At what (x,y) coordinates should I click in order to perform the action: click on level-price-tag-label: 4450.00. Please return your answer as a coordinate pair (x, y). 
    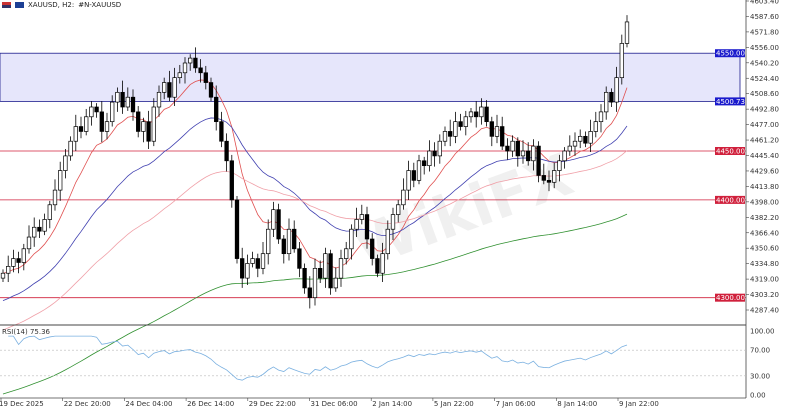
    Looking at the image, I should click on (730, 152).